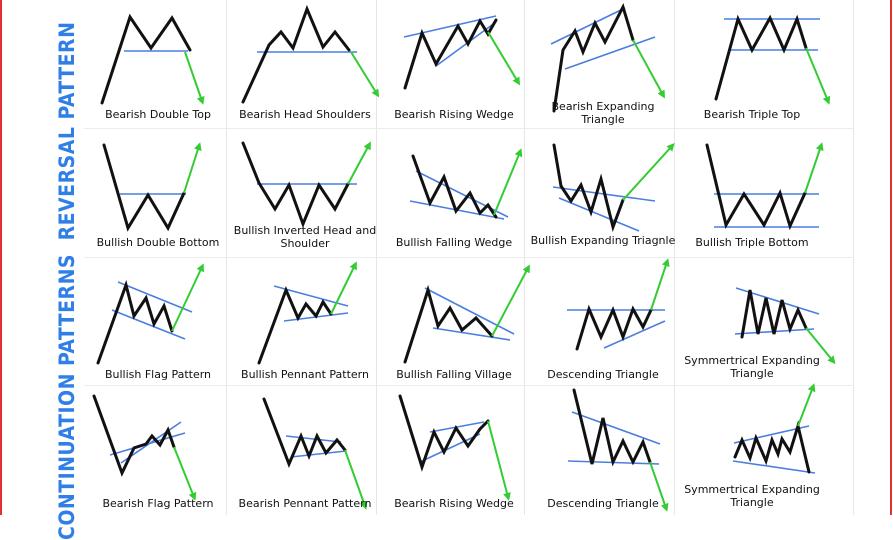 This screenshot has height=540, width=893. What do you see at coordinates (754, 62) in the screenshot?
I see `pattern-card: Bearish Triple Top` at bounding box center [754, 62].